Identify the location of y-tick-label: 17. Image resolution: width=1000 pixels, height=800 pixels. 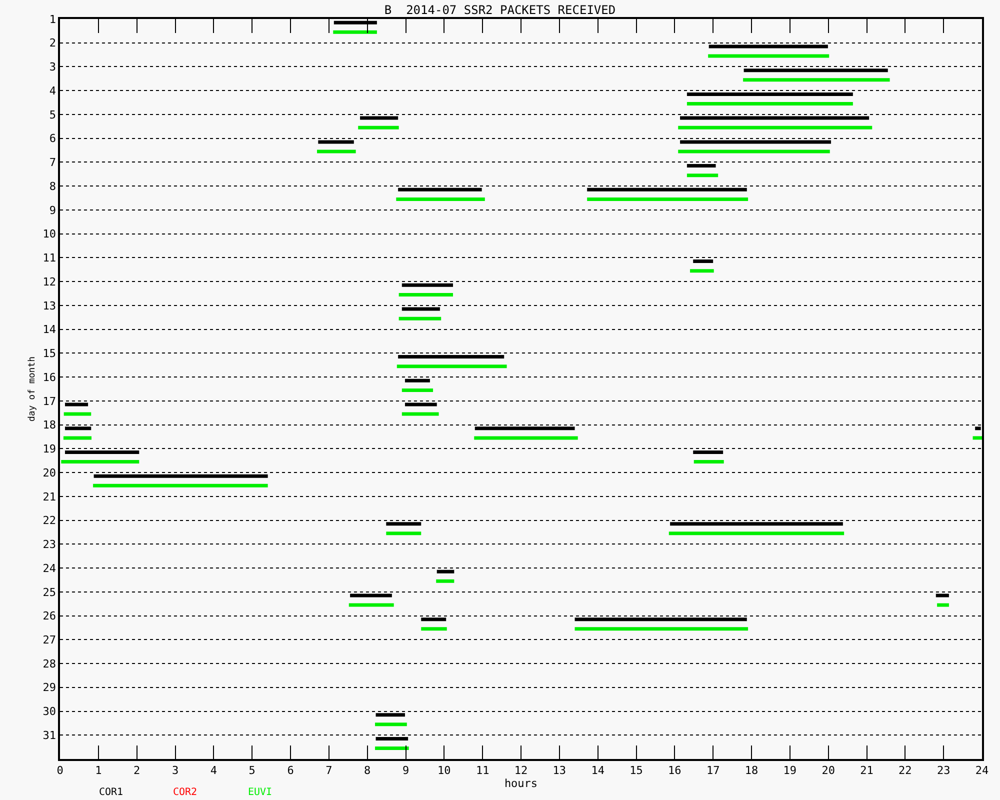
(49, 401).